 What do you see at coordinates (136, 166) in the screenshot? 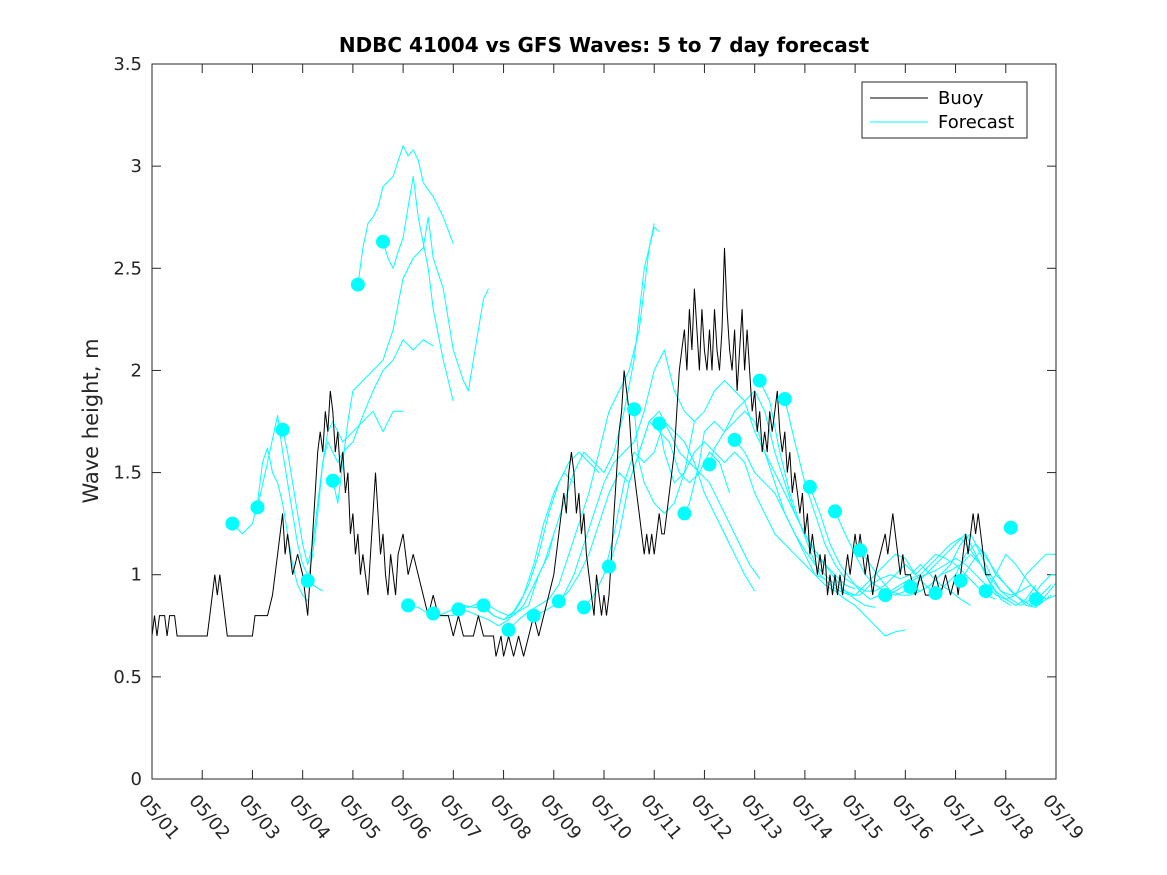
I see `y-tick-label: 3` at bounding box center [136, 166].